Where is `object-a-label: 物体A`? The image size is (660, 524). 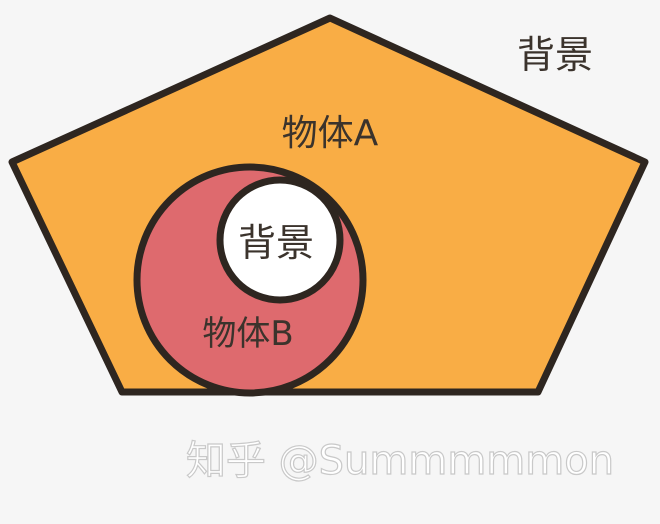
object-a-label: 物体A is located at coordinates (330, 133).